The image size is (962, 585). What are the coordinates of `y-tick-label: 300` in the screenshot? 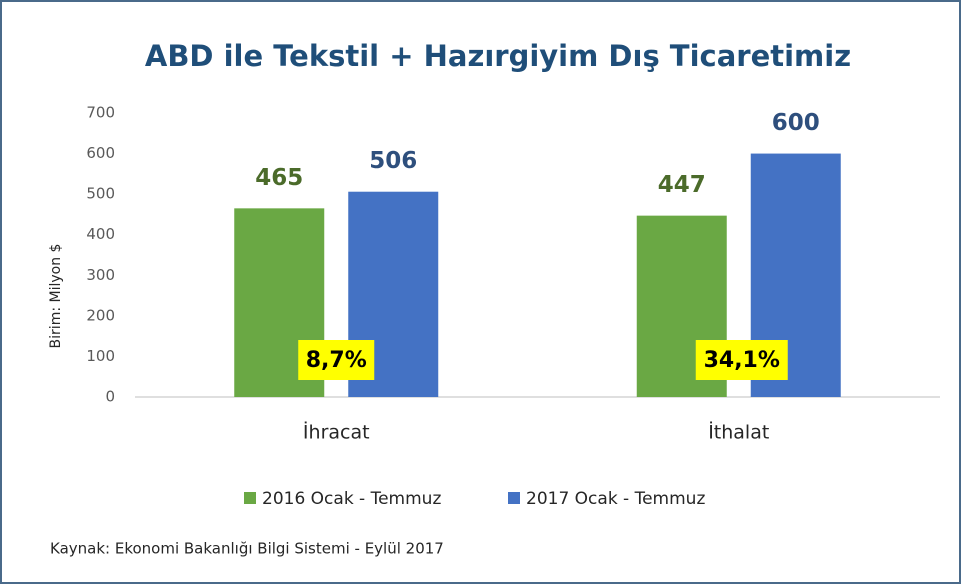 It's located at (100, 275).